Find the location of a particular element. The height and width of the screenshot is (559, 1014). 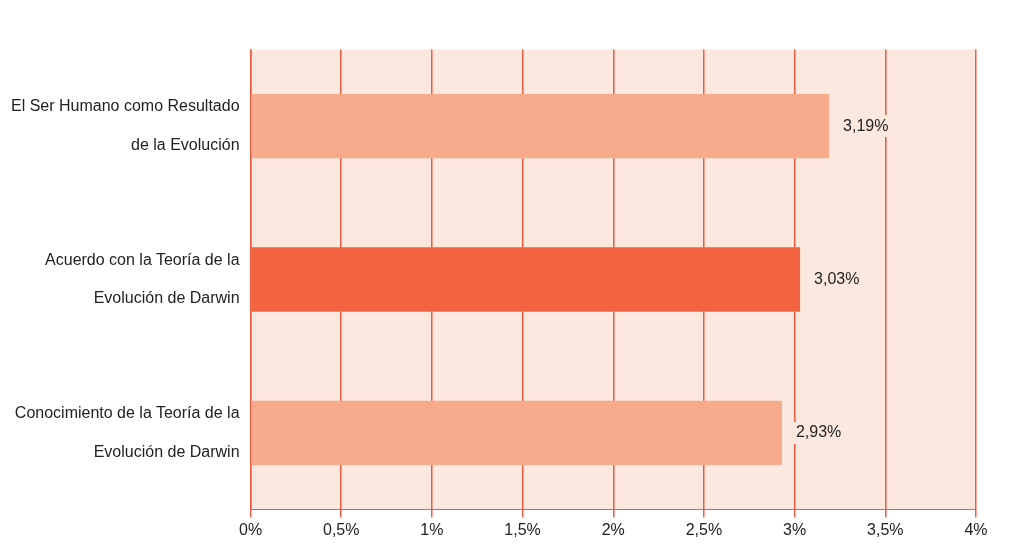

x-tick-label: 2,5% is located at coordinates (704, 529).